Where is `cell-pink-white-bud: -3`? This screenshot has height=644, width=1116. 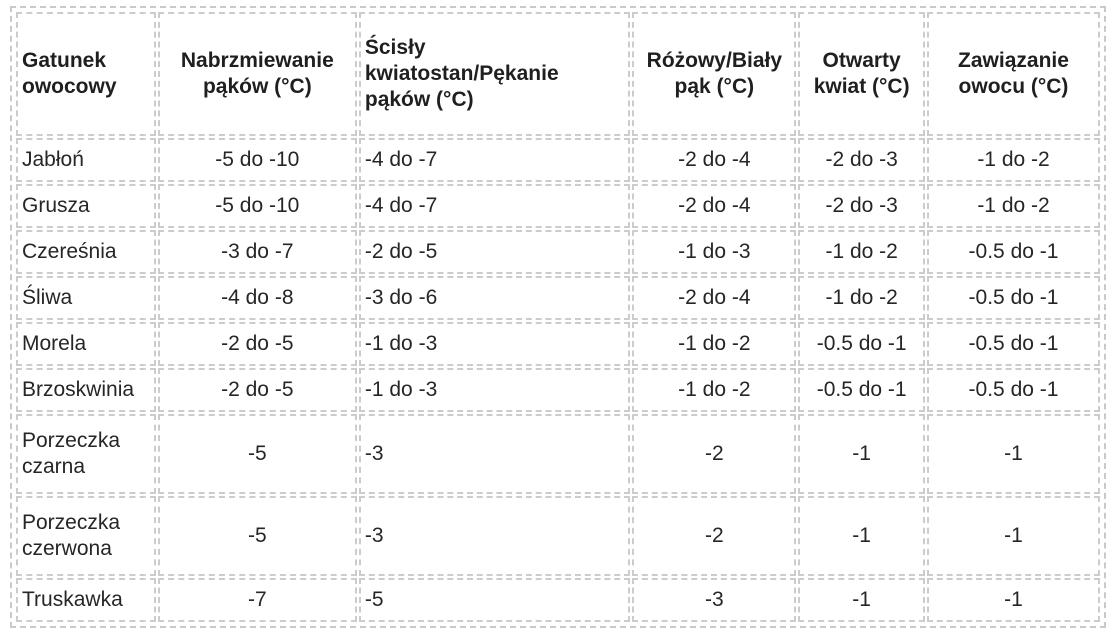
cell-pink-white-bud: -3 is located at coordinates (714, 600).